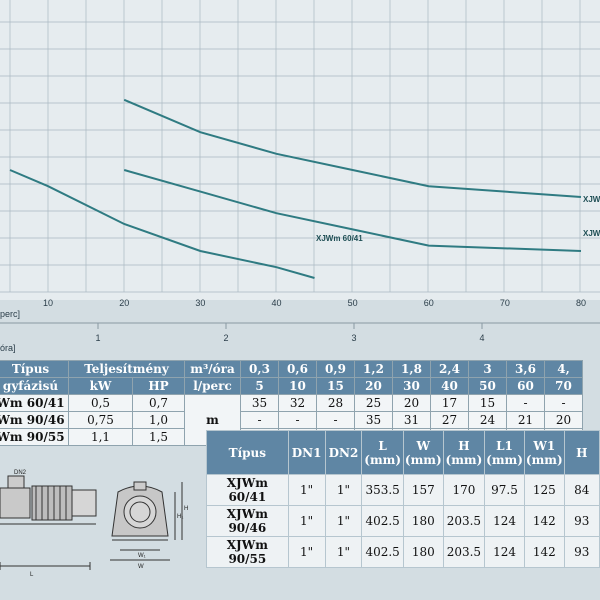 The width and height of the screenshot is (600, 600). I want to click on pump-drawings: DN2 L W₁ W H₁ H, so click(94, 524).